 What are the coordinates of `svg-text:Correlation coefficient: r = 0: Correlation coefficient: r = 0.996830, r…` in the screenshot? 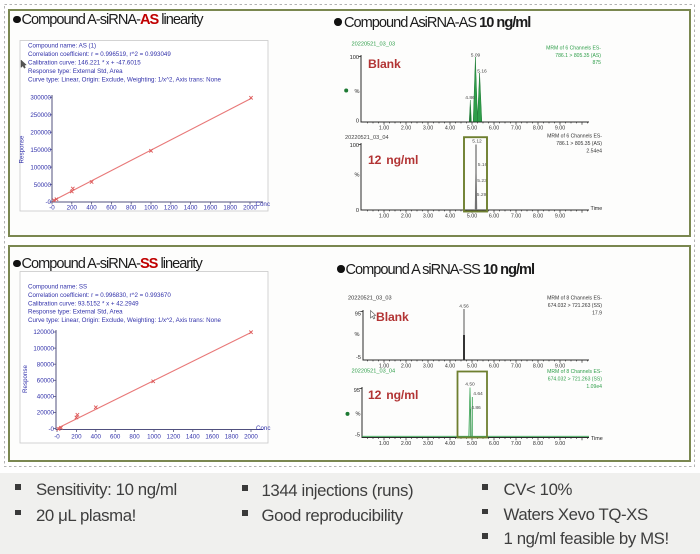 It's located at (99, 295).